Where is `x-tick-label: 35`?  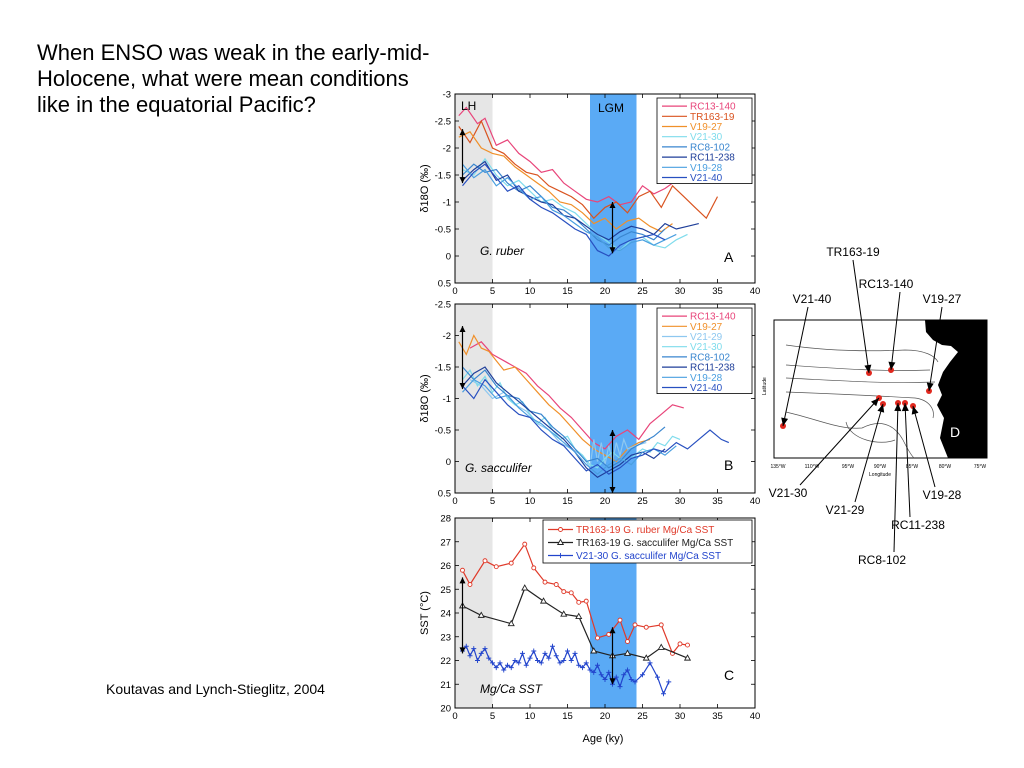
x-tick-label: 35 is located at coordinates (717, 716).